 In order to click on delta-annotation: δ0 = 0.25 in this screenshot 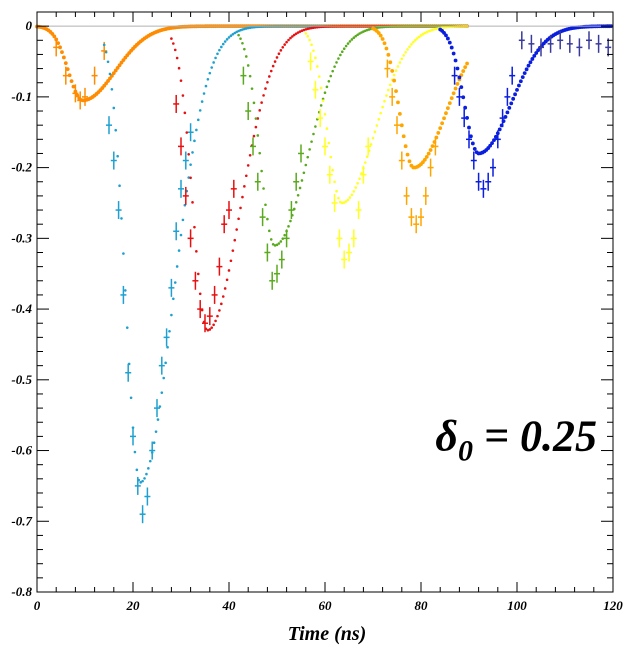, I will do `click(516, 440)`.